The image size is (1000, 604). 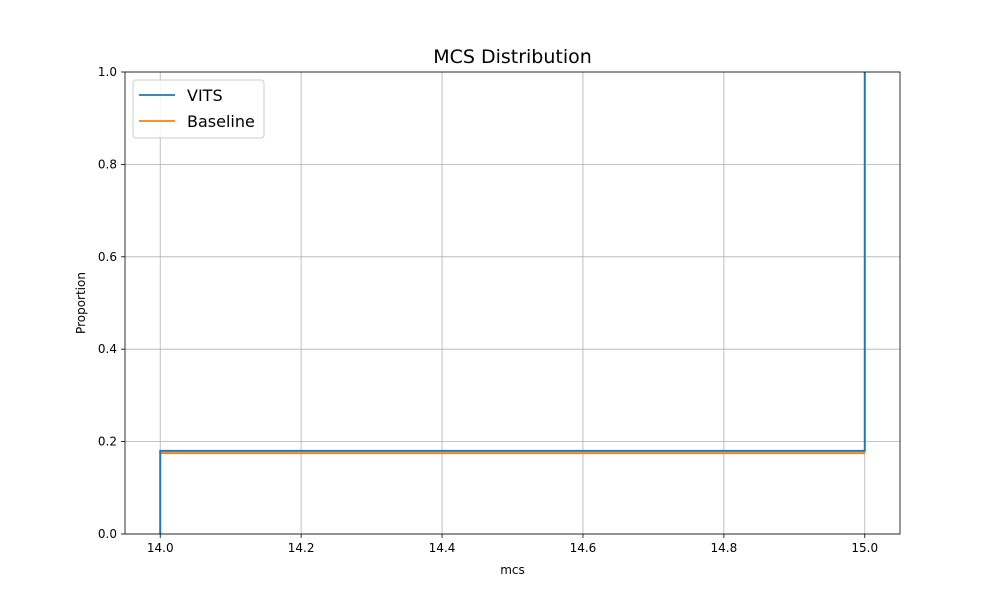 What do you see at coordinates (221, 121) in the screenshot?
I see `legend-label-baseline: Baseline` at bounding box center [221, 121].